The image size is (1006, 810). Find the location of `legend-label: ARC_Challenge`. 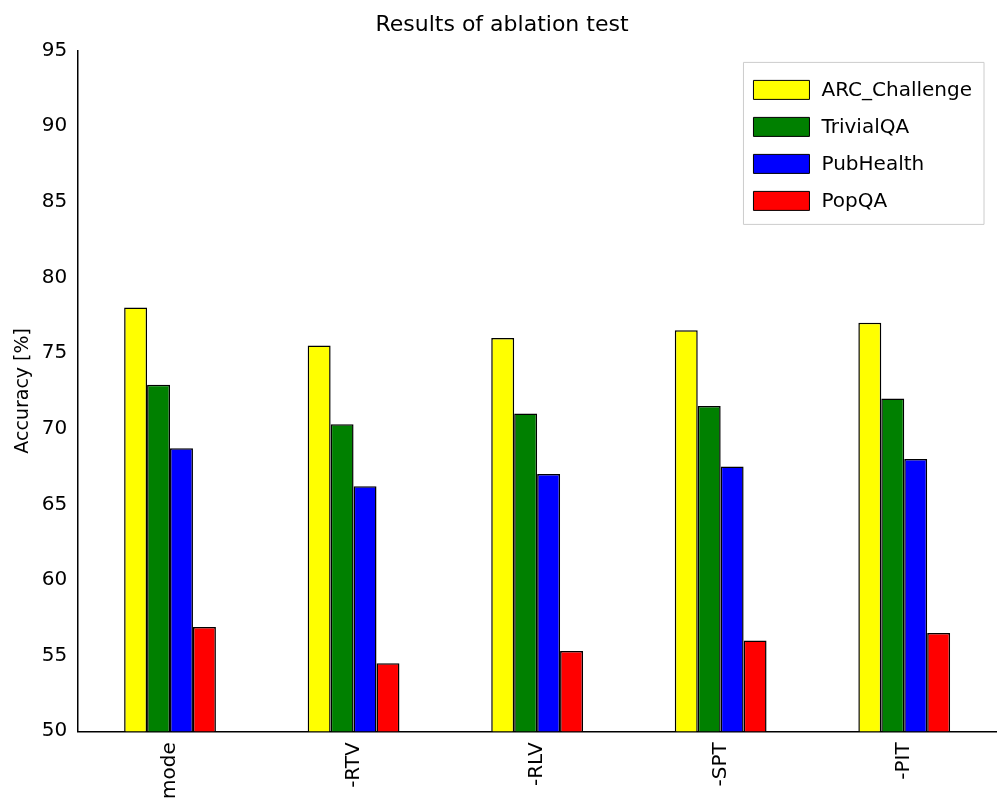

legend-label: ARC_Challenge is located at coordinates (897, 88).